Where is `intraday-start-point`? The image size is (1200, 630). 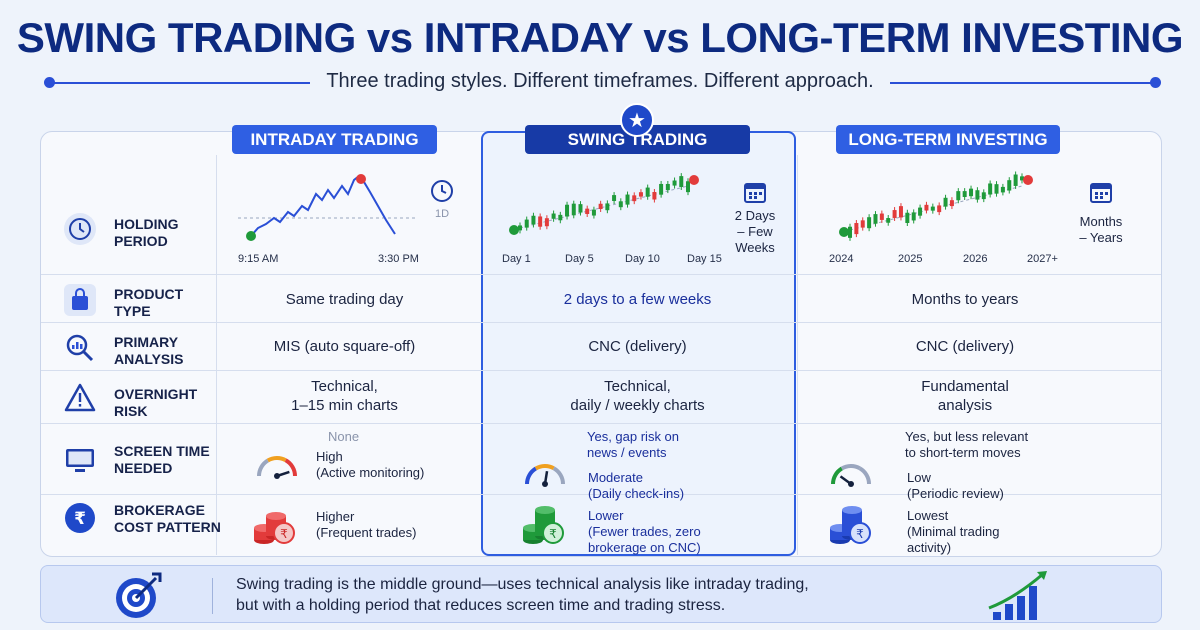
intraday-start-point is located at coordinates (251, 236).